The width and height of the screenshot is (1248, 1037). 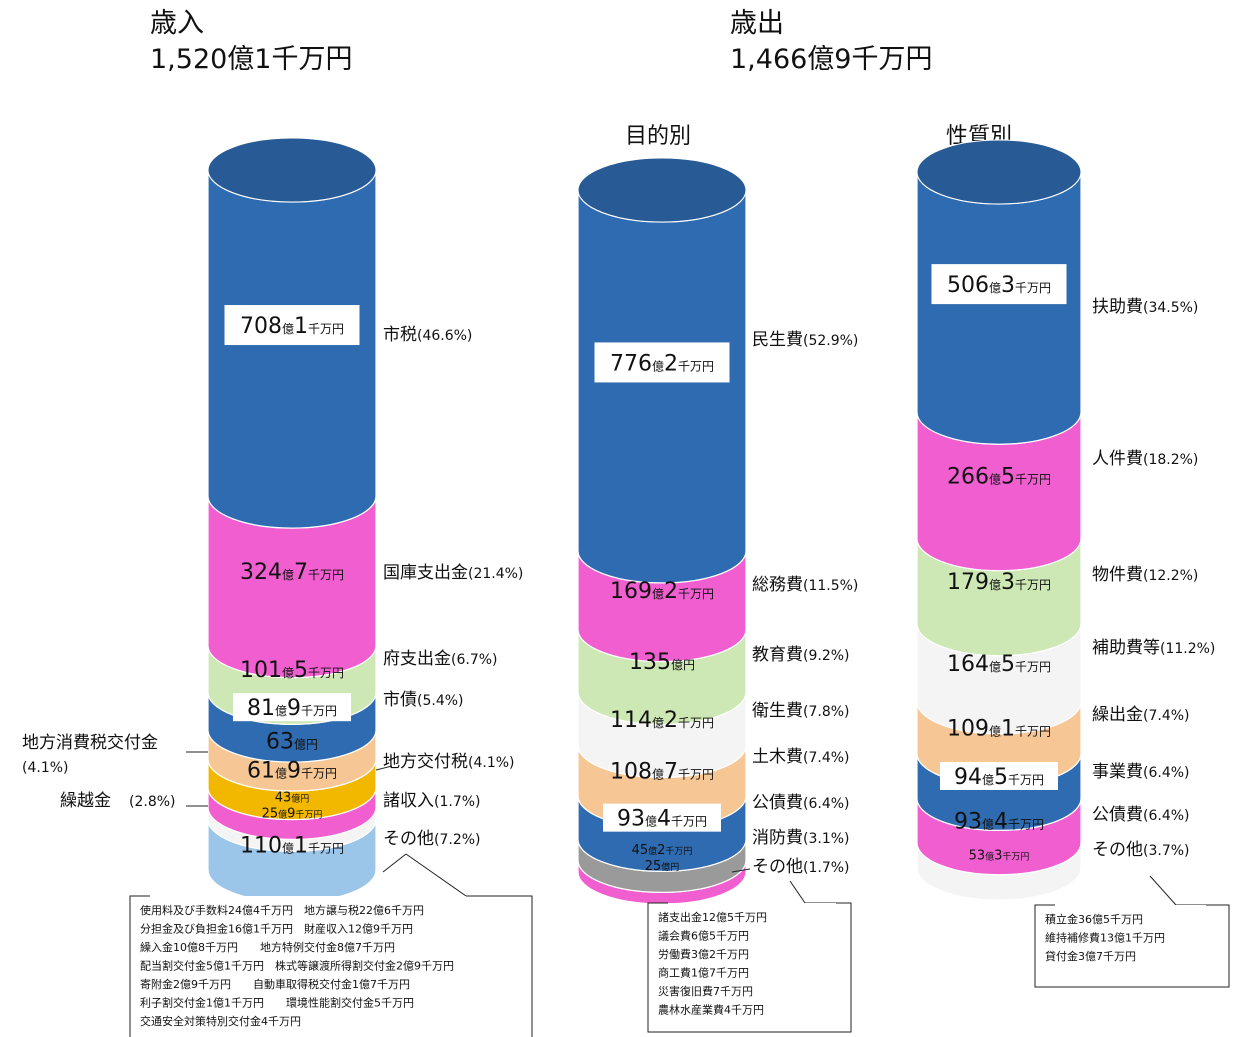 What do you see at coordinates (662, 866) in the screenshot?
I see `value-label: 25億円` at bounding box center [662, 866].